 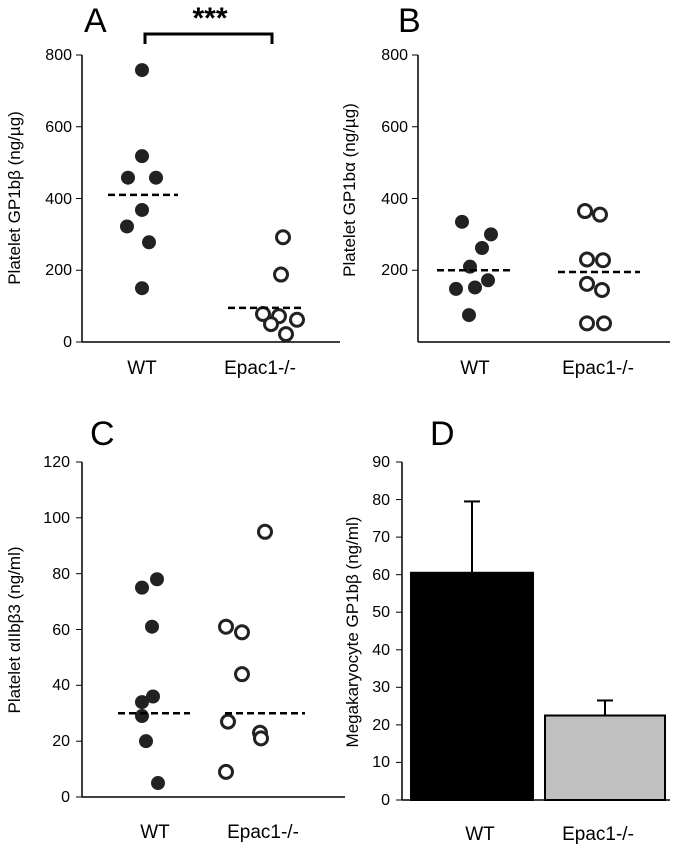 I want to click on panel-c-ticks, so click(x=79, y=629).